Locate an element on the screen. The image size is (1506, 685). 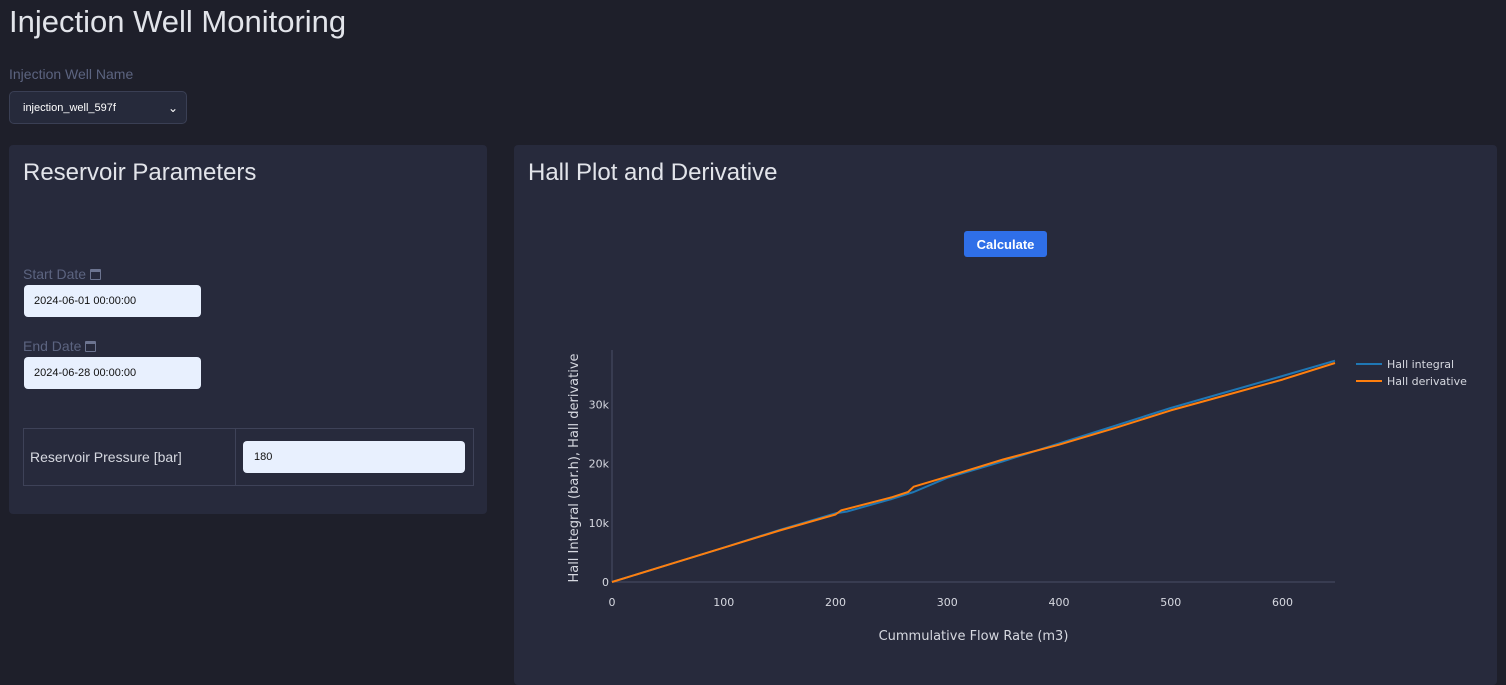
x-tick-label: 300 is located at coordinates (947, 602).